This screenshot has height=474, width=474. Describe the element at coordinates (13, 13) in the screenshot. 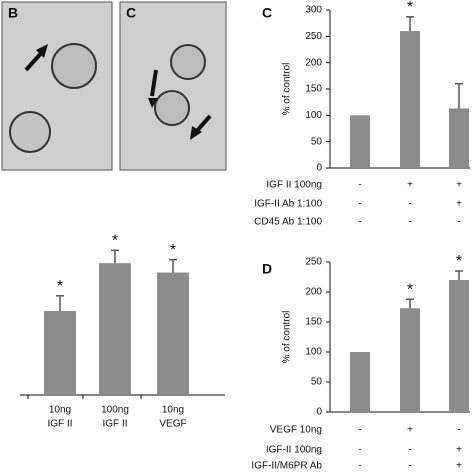

I see `panel-label: B` at that location.